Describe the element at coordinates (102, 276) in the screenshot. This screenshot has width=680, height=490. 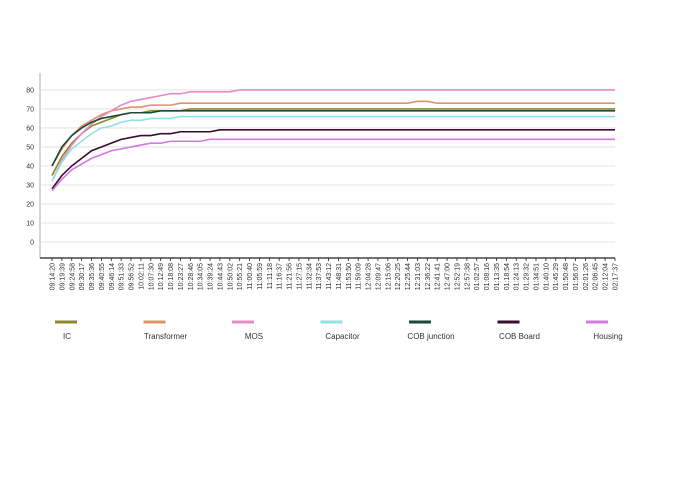
I see `x-tick-label: 09:40:55` at that location.